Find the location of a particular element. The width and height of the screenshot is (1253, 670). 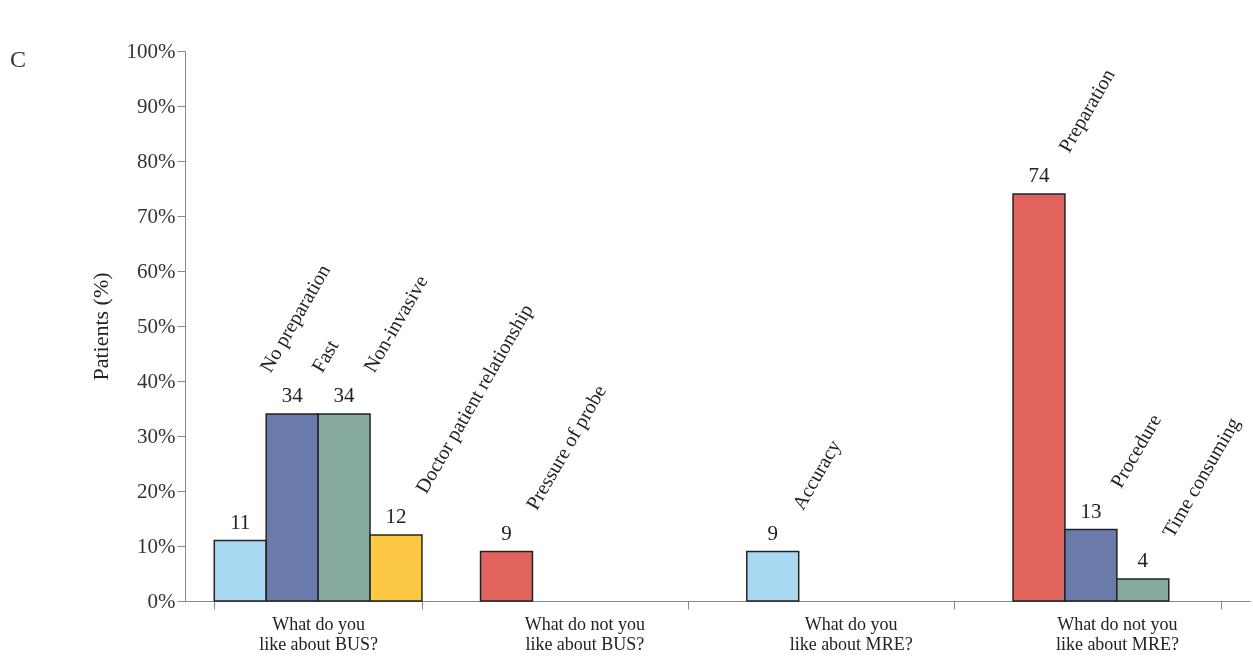

data-label: 74 is located at coordinates (1039, 175).